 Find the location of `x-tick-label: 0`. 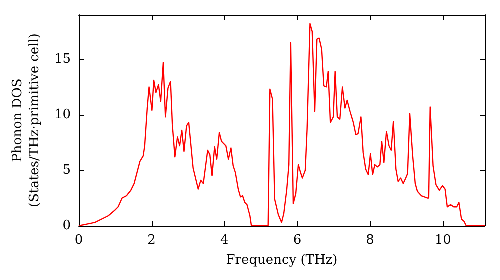

x-tick-label: 0 is located at coordinates (79, 240).